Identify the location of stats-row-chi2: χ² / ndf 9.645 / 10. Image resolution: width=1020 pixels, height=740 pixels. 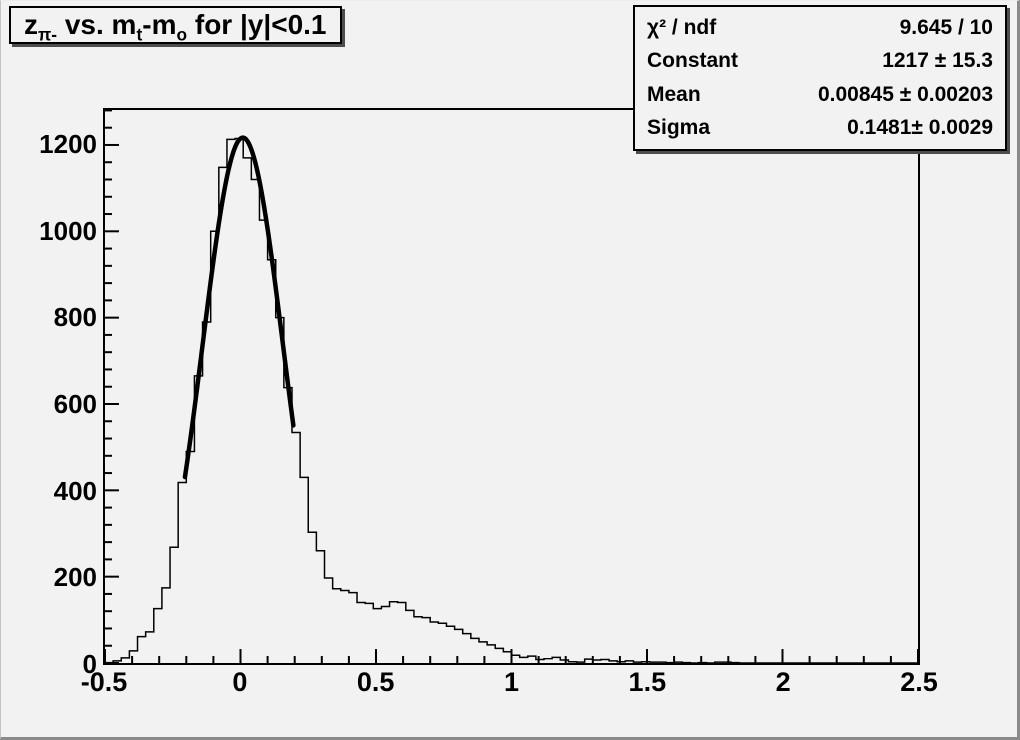
(820, 28).